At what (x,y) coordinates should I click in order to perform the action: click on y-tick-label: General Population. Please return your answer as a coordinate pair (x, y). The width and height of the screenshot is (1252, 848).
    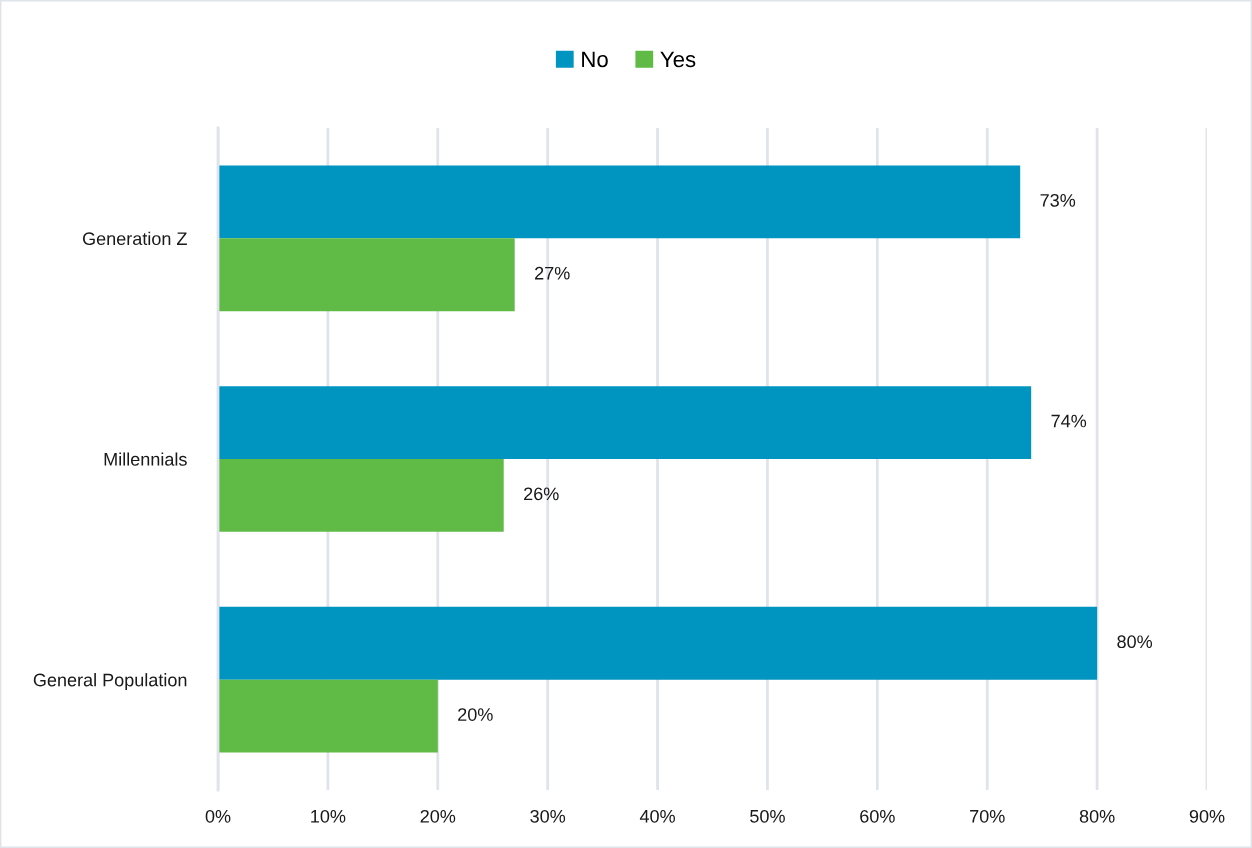
    Looking at the image, I should click on (110, 681).